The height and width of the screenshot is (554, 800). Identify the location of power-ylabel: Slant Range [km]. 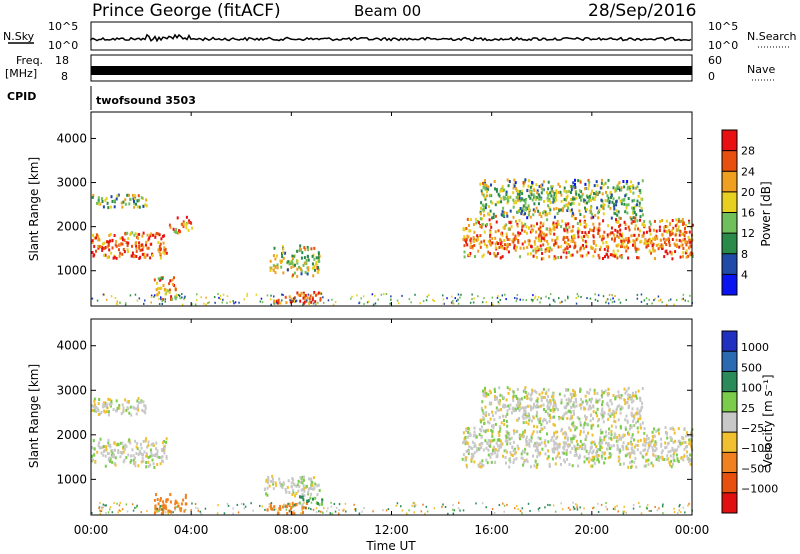
(34, 209).